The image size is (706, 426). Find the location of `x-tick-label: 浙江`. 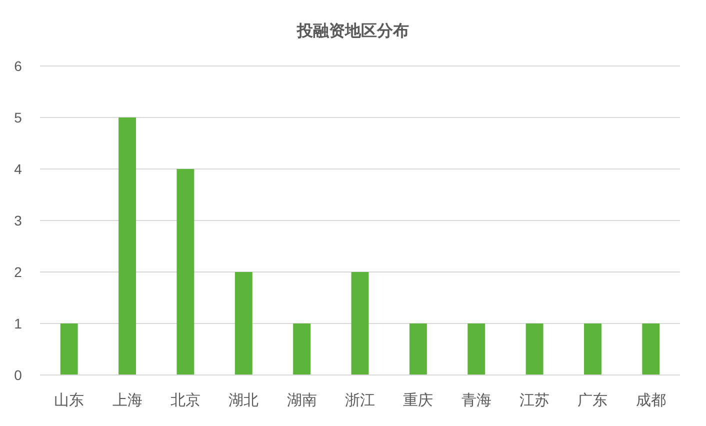

x-tick-label: 浙江 is located at coordinates (360, 400).